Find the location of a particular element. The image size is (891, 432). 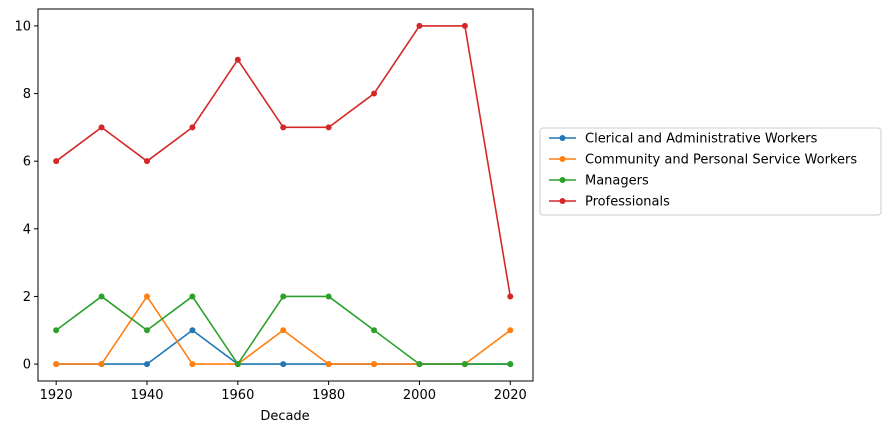

x-tick-label: 1940 is located at coordinates (146, 395).